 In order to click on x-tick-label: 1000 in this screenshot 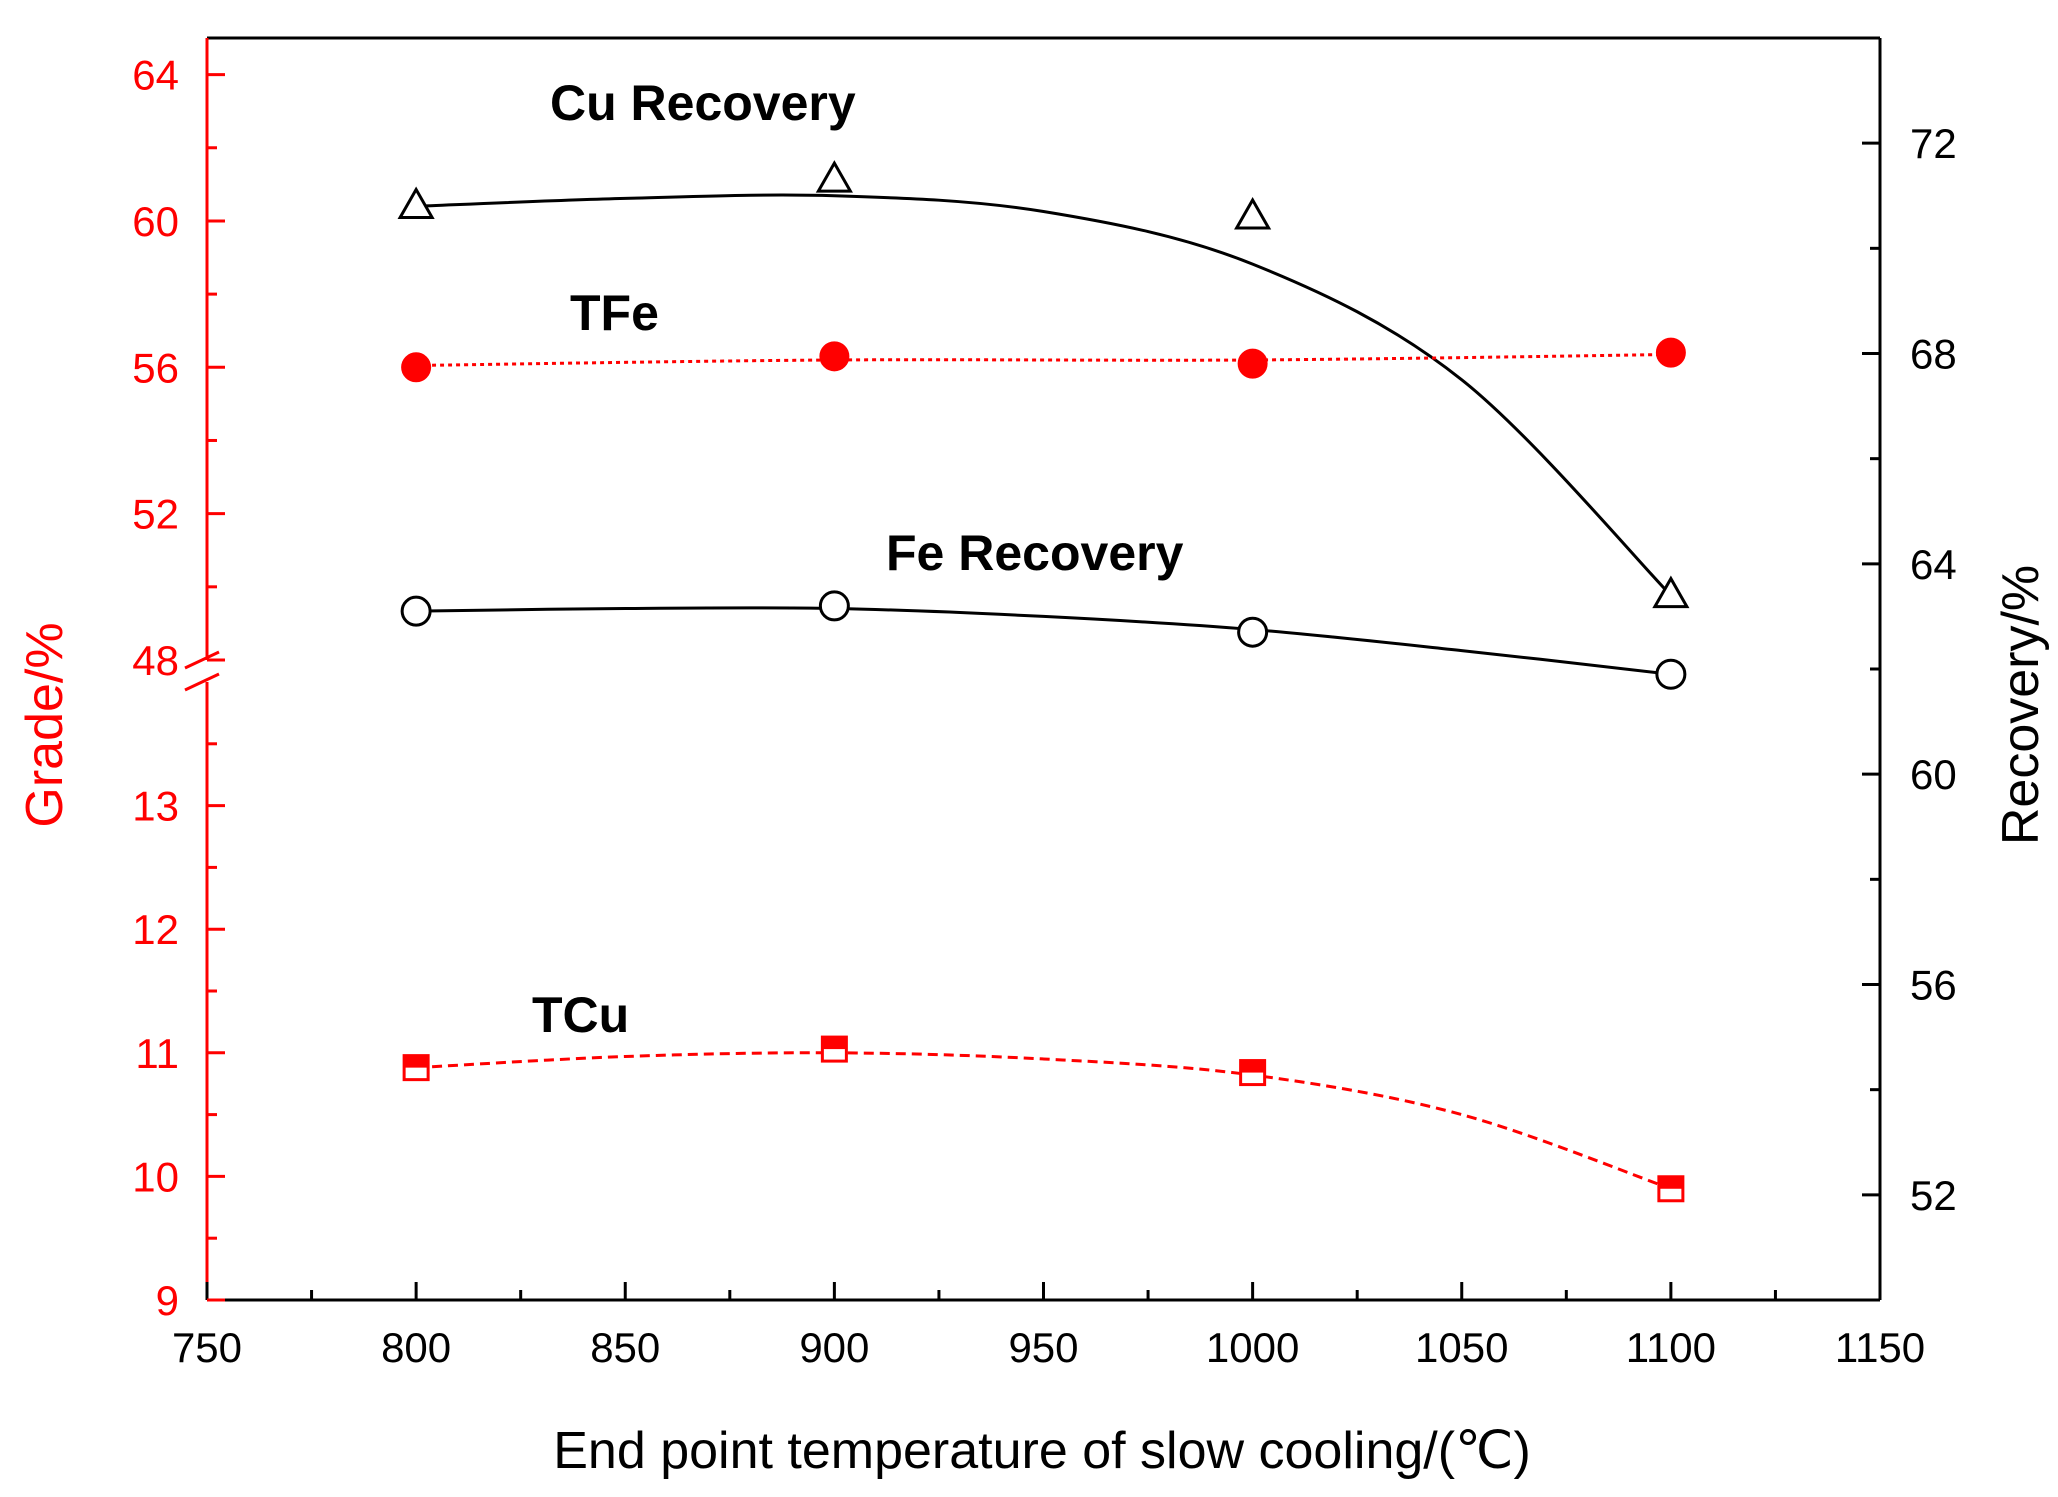, I will do `click(1252, 1347)`.